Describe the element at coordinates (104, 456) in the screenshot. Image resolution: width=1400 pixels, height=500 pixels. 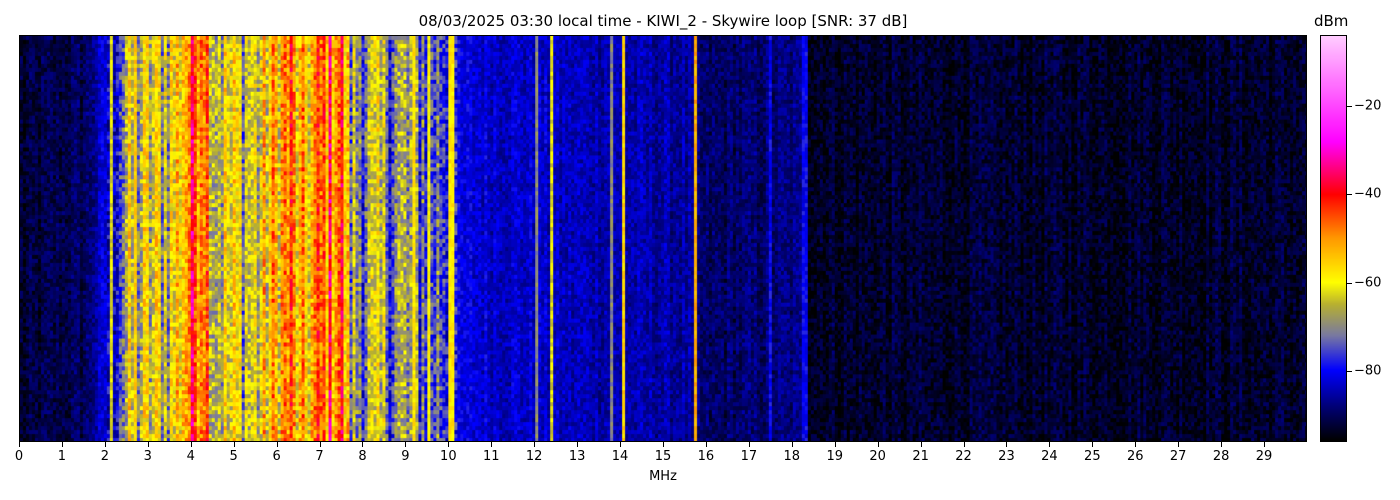
I see `x-tick-label: 2` at that location.